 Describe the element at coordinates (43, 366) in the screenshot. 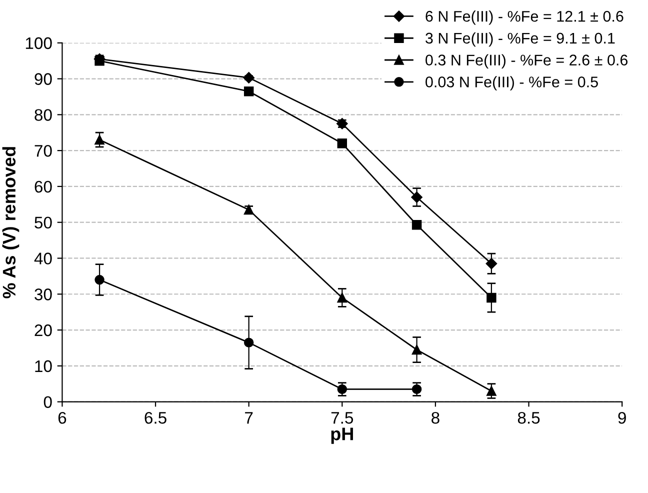

I see `y-tick-label: 10` at that location.